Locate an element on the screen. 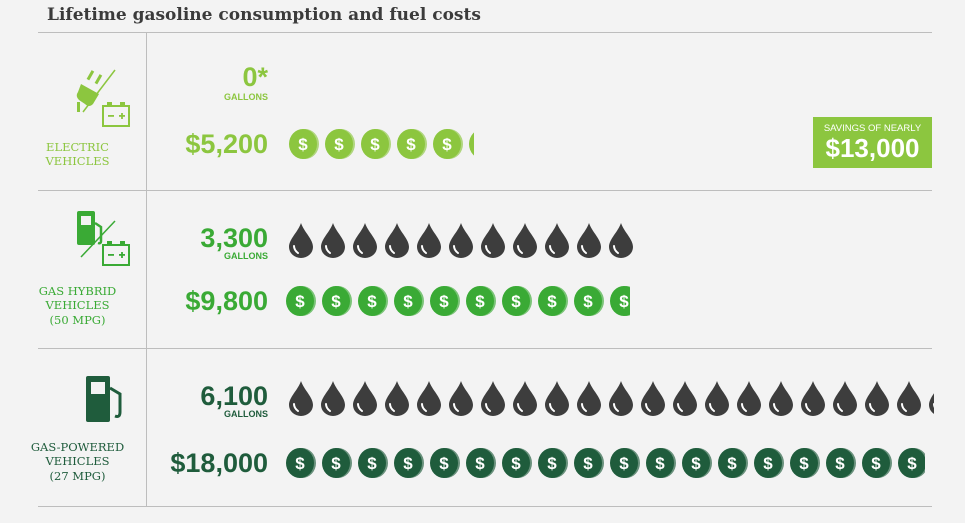  column-divider is located at coordinates (146, 269).